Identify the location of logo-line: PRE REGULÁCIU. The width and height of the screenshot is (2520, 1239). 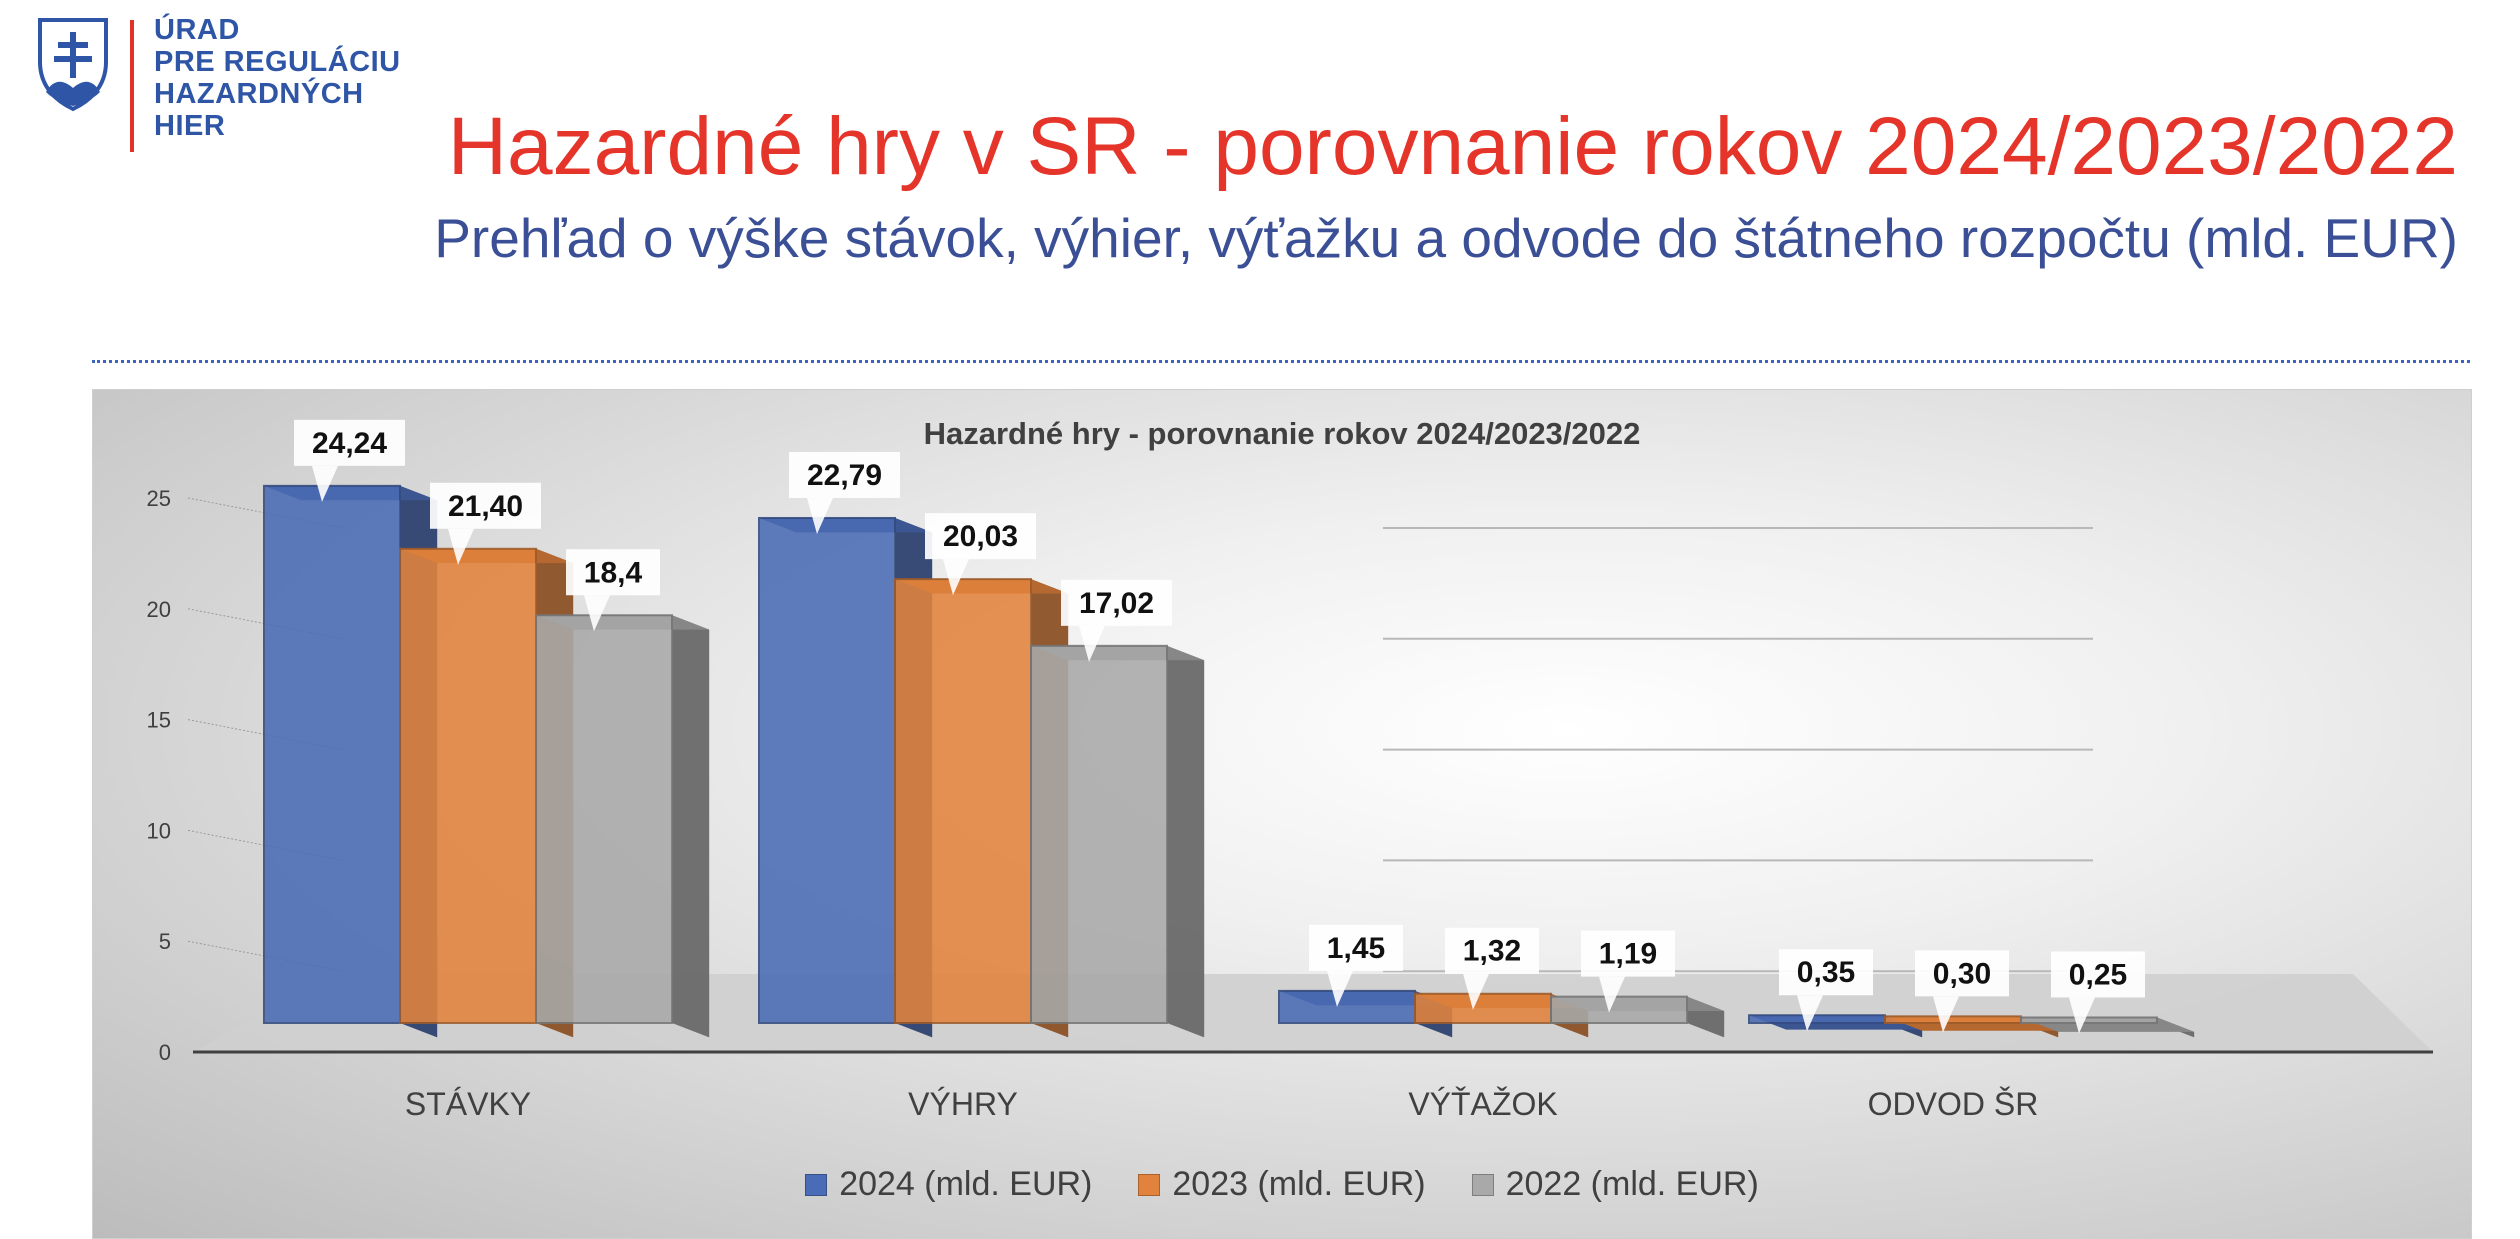
(277, 62).